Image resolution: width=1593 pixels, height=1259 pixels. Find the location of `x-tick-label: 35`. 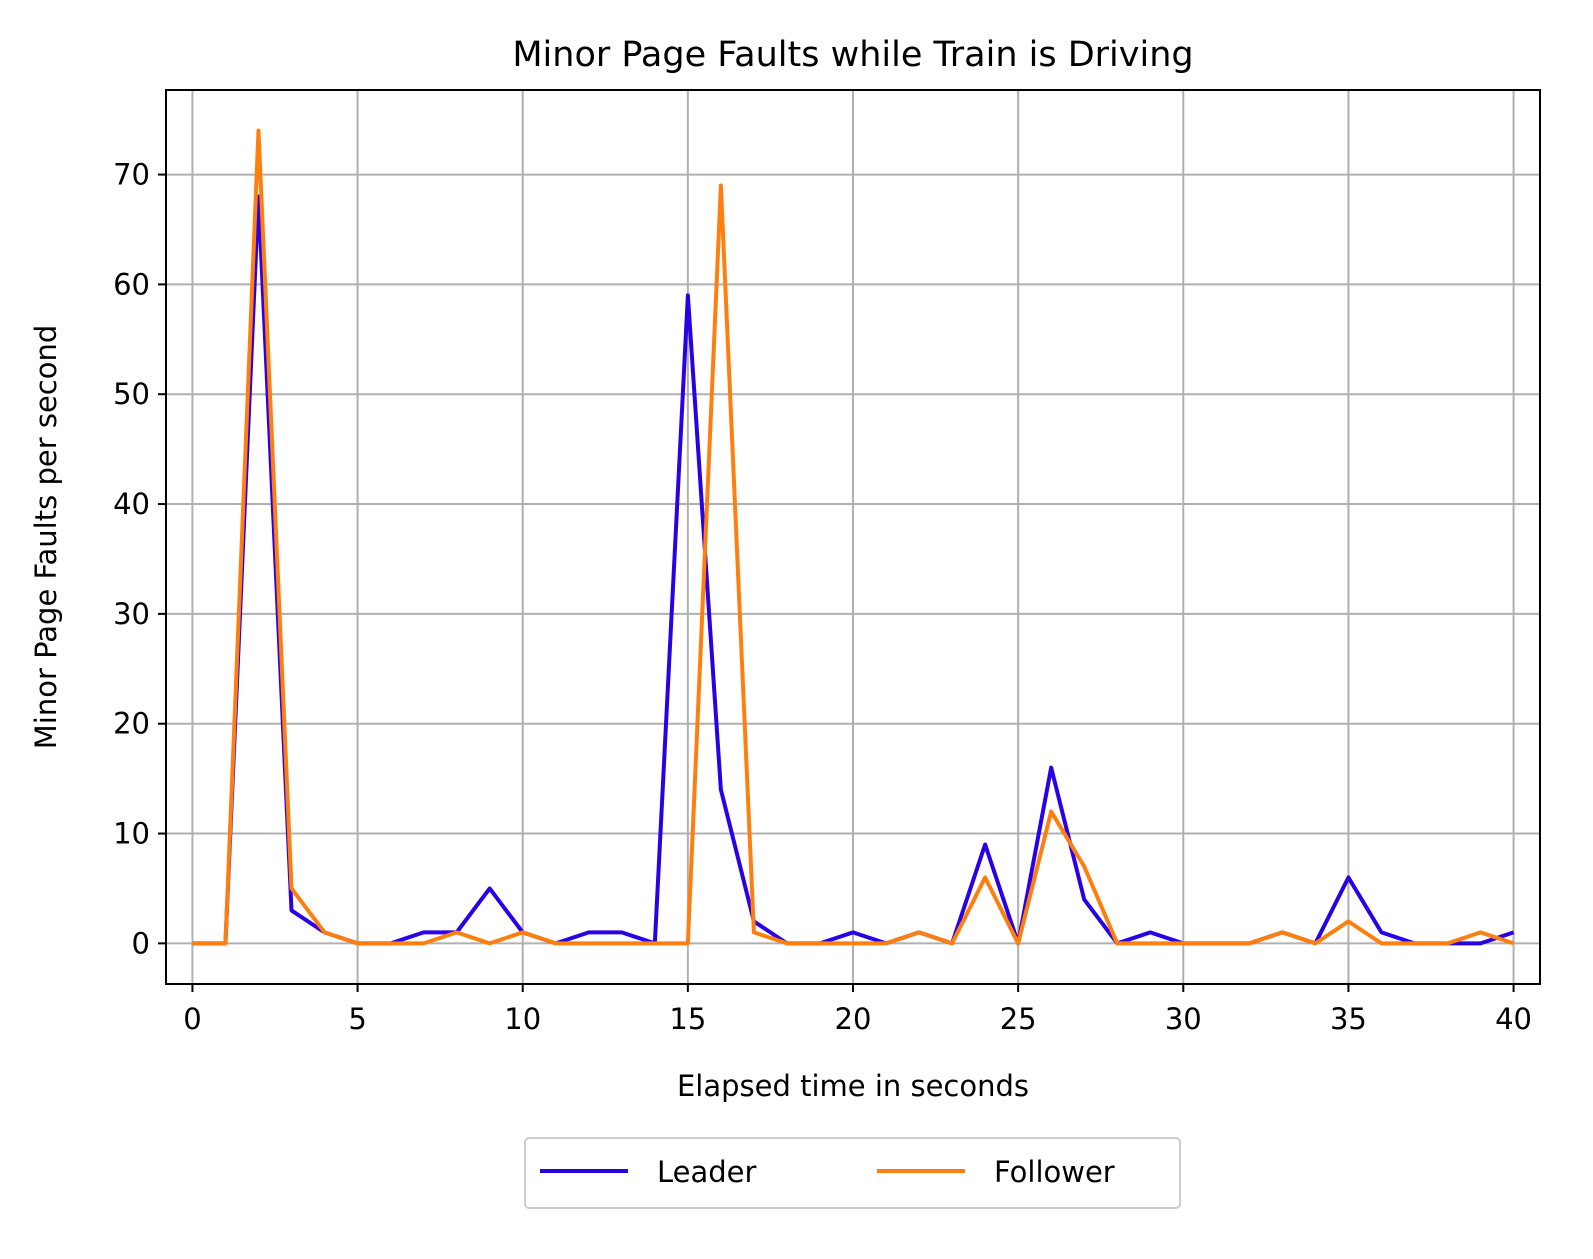

x-tick-label: 35 is located at coordinates (1348, 1019).